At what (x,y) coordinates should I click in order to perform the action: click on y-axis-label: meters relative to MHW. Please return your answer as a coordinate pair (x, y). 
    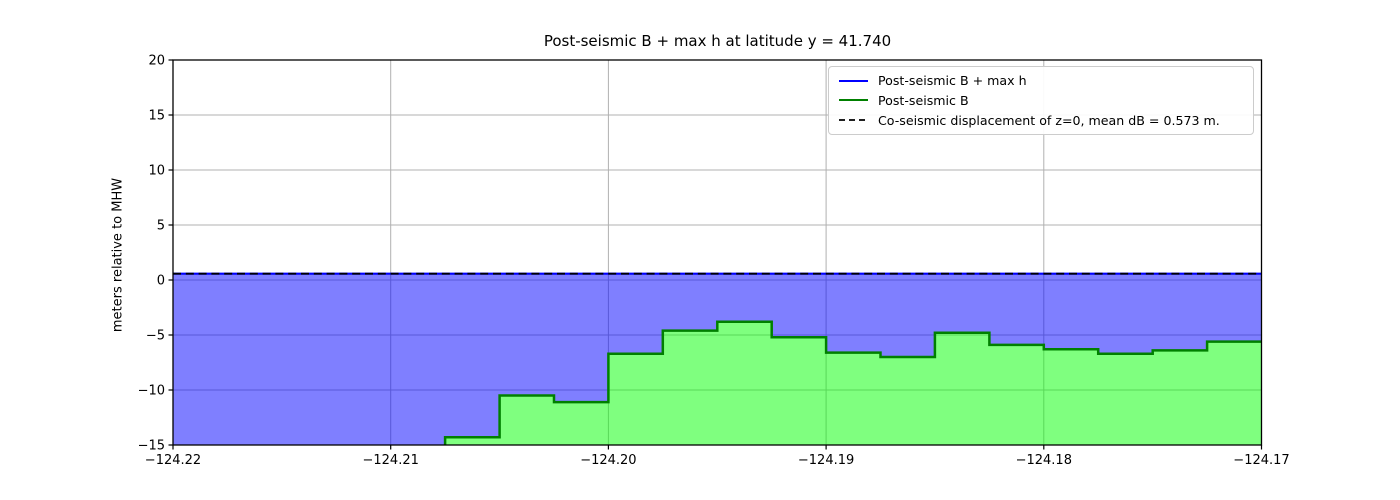
    Looking at the image, I should click on (118, 255).